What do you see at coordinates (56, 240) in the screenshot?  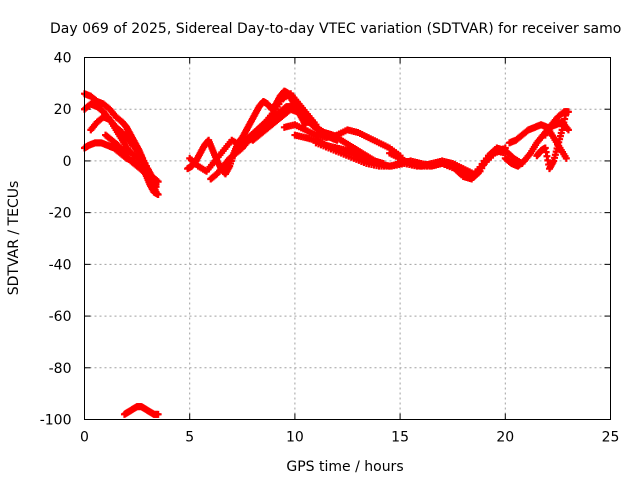 I see `y-tick-labels: -100 -80 -60 -40 -20 0 20 40` at bounding box center [56, 240].